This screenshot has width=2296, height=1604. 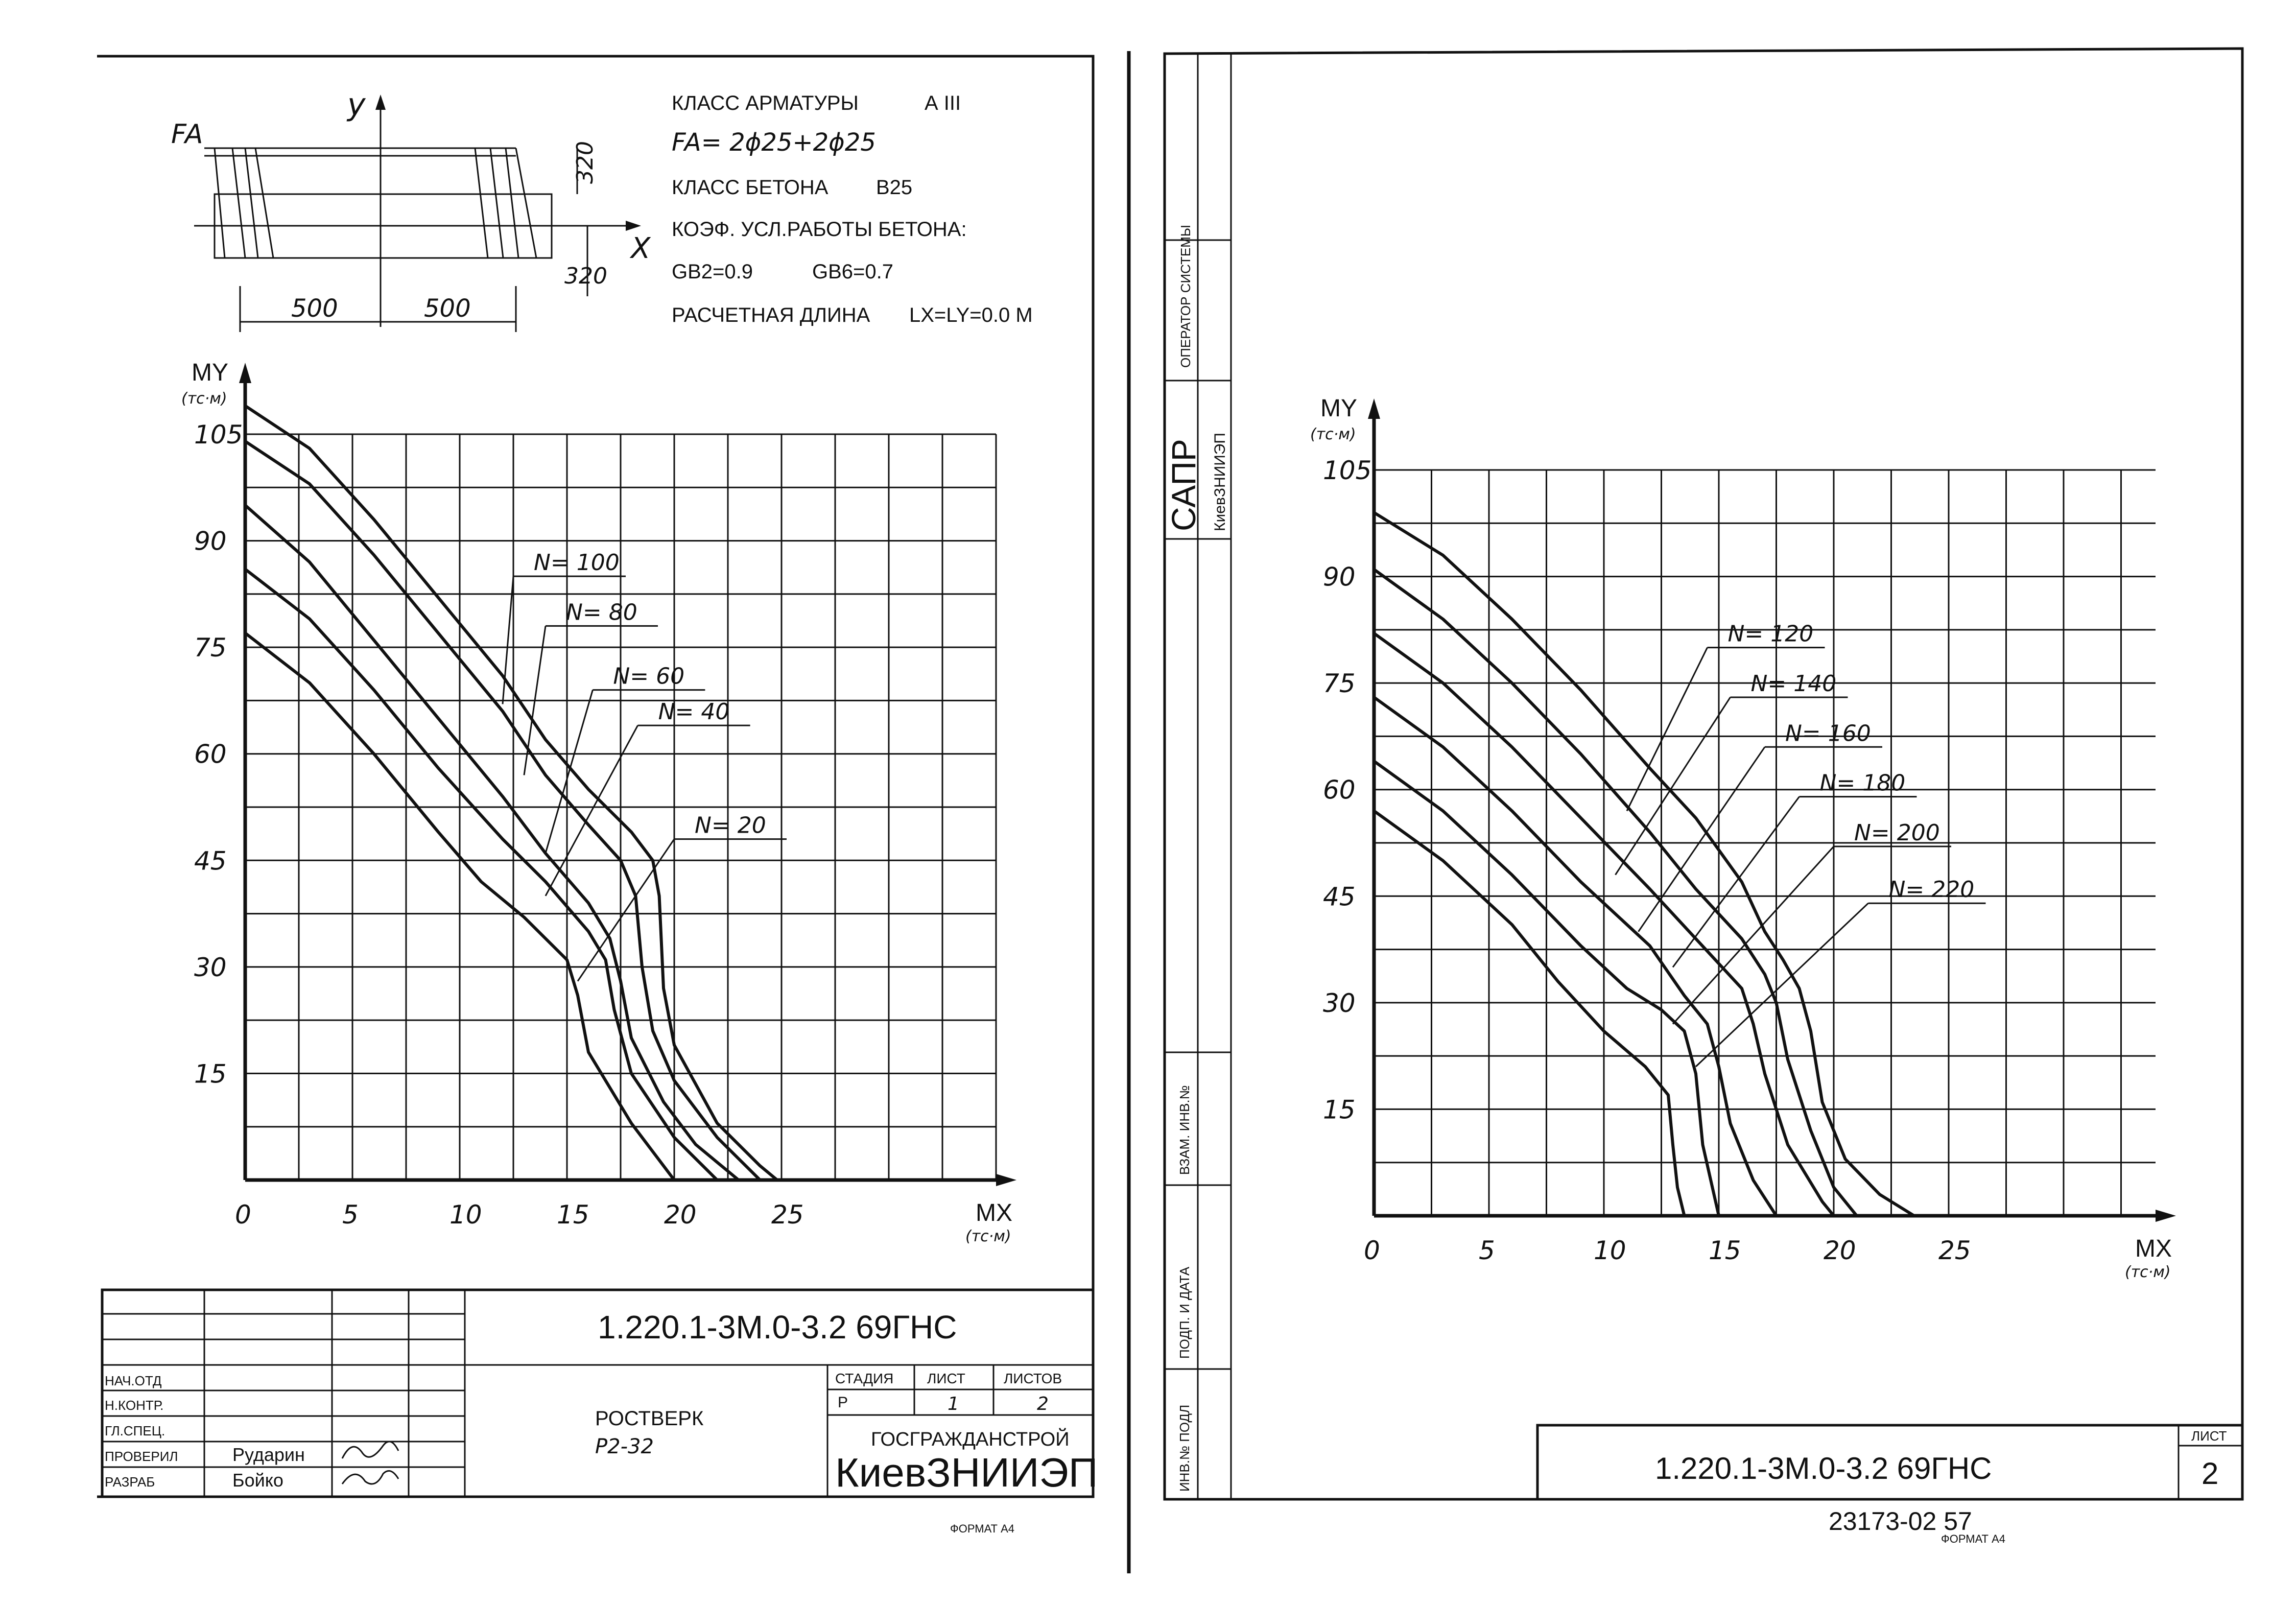 I want to click on gb6-value: GB6=0.7, so click(x=853, y=272).